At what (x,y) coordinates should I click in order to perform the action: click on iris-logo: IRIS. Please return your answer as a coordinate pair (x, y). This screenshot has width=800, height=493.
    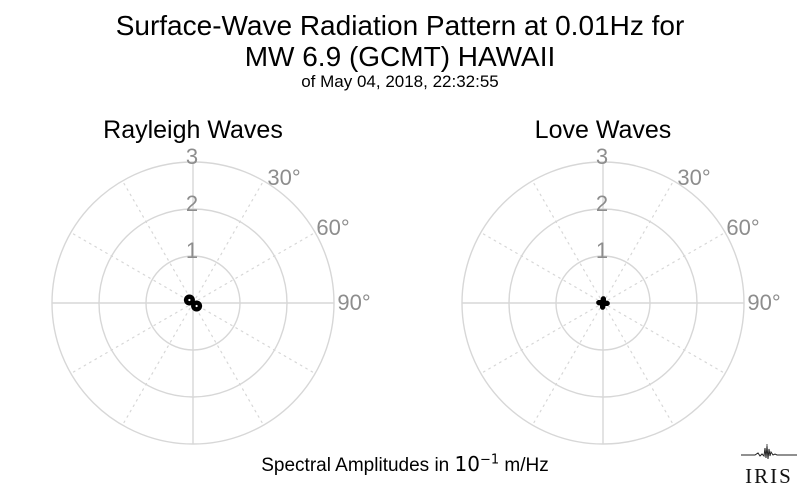
    Looking at the image, I should click on (769, 466).